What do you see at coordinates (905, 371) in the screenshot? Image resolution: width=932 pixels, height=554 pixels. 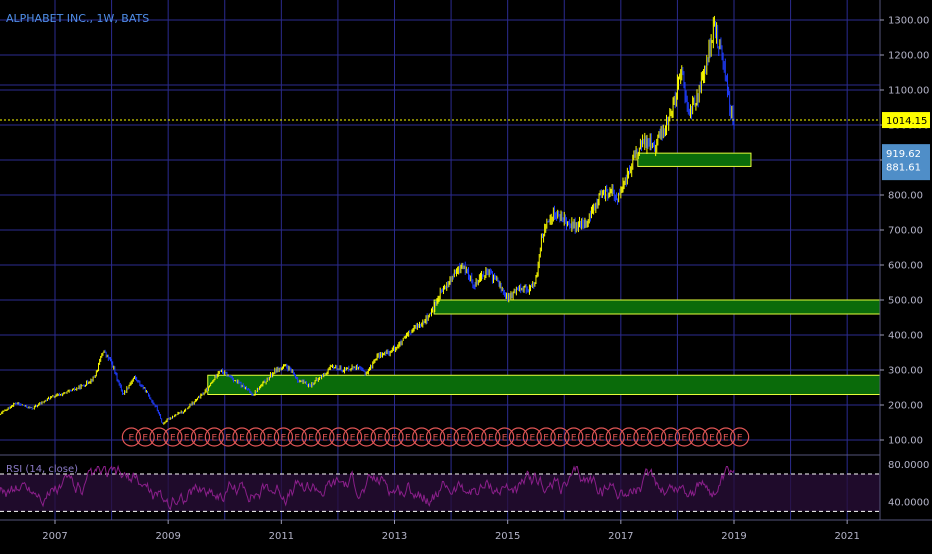 I see `price-tick-label: 300.00` at bounding box center [905, 371].